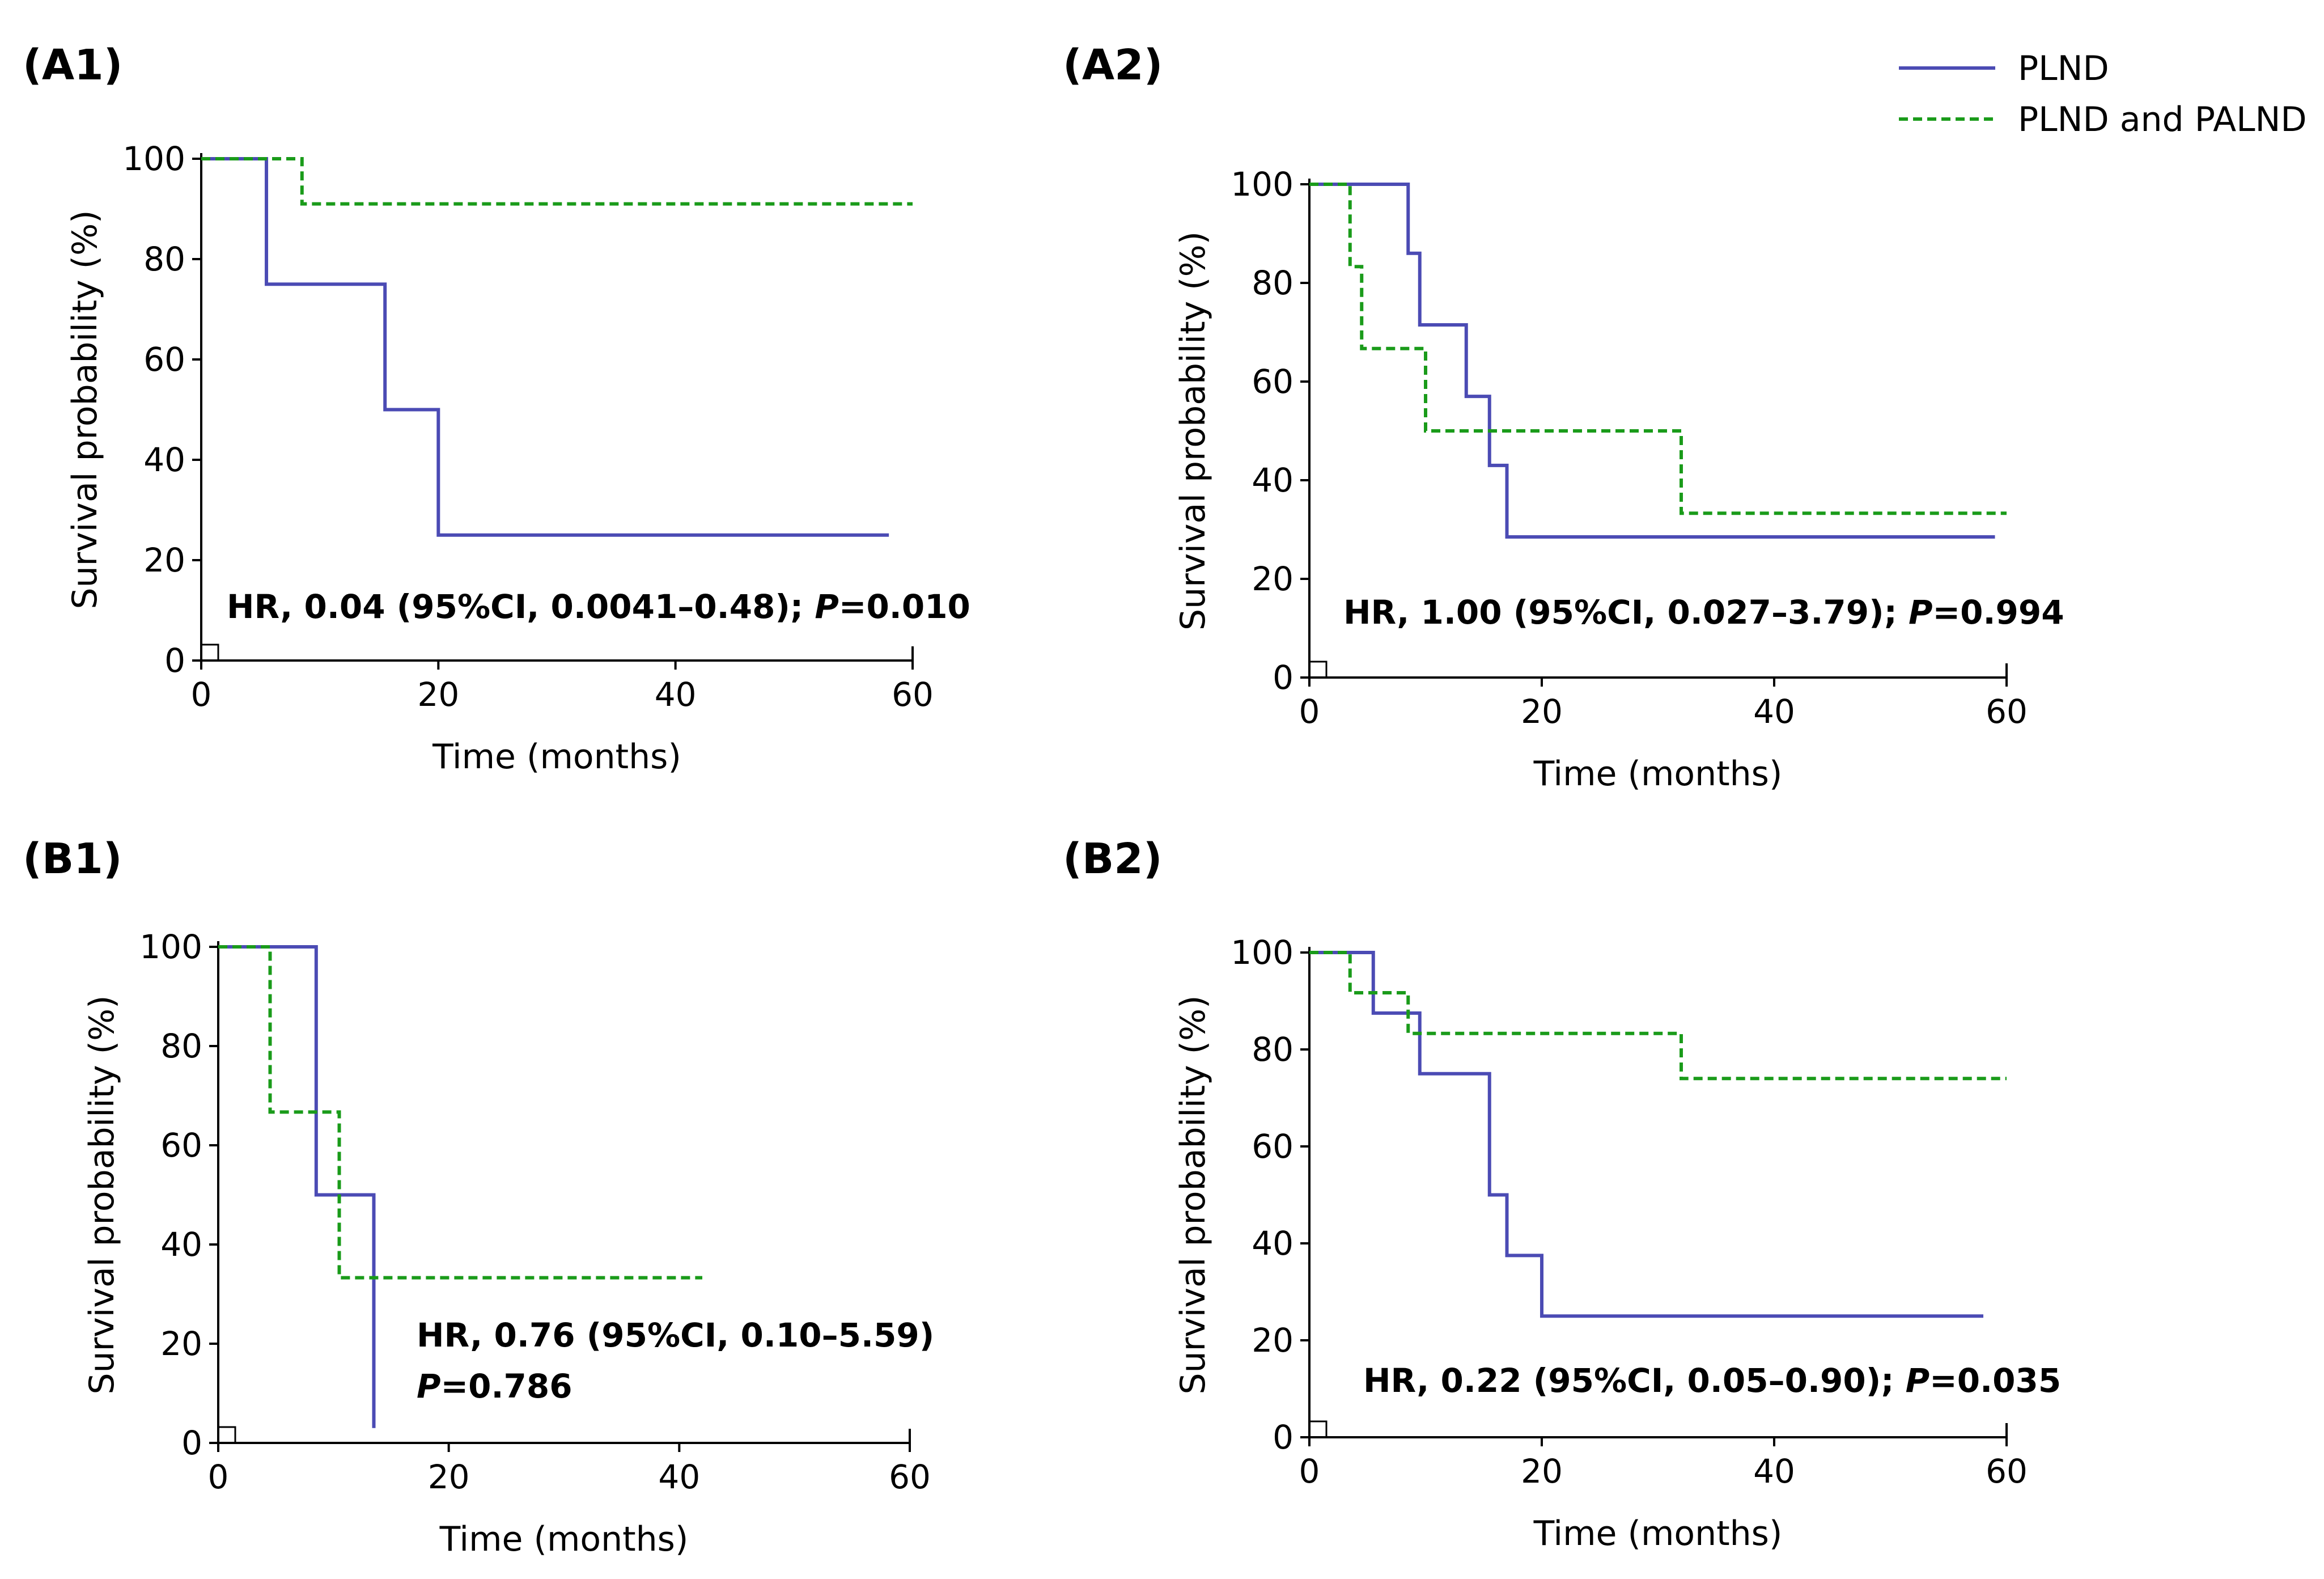  Describe the element at coordinates (2103, 94) in the screenshot. I see `legend: PLND PLND and PALND` at that location.